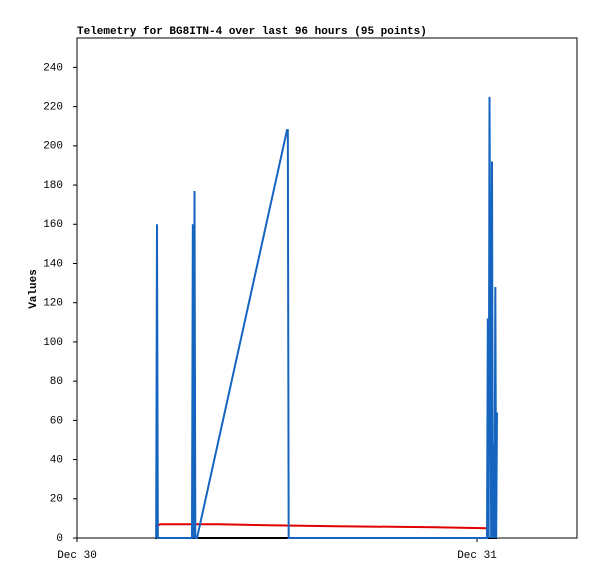 This screenshot has height=579, width=597. Describe the element at coordinates (56, 460) in the screenshot. I see `y-tick-label: 40` at that location.